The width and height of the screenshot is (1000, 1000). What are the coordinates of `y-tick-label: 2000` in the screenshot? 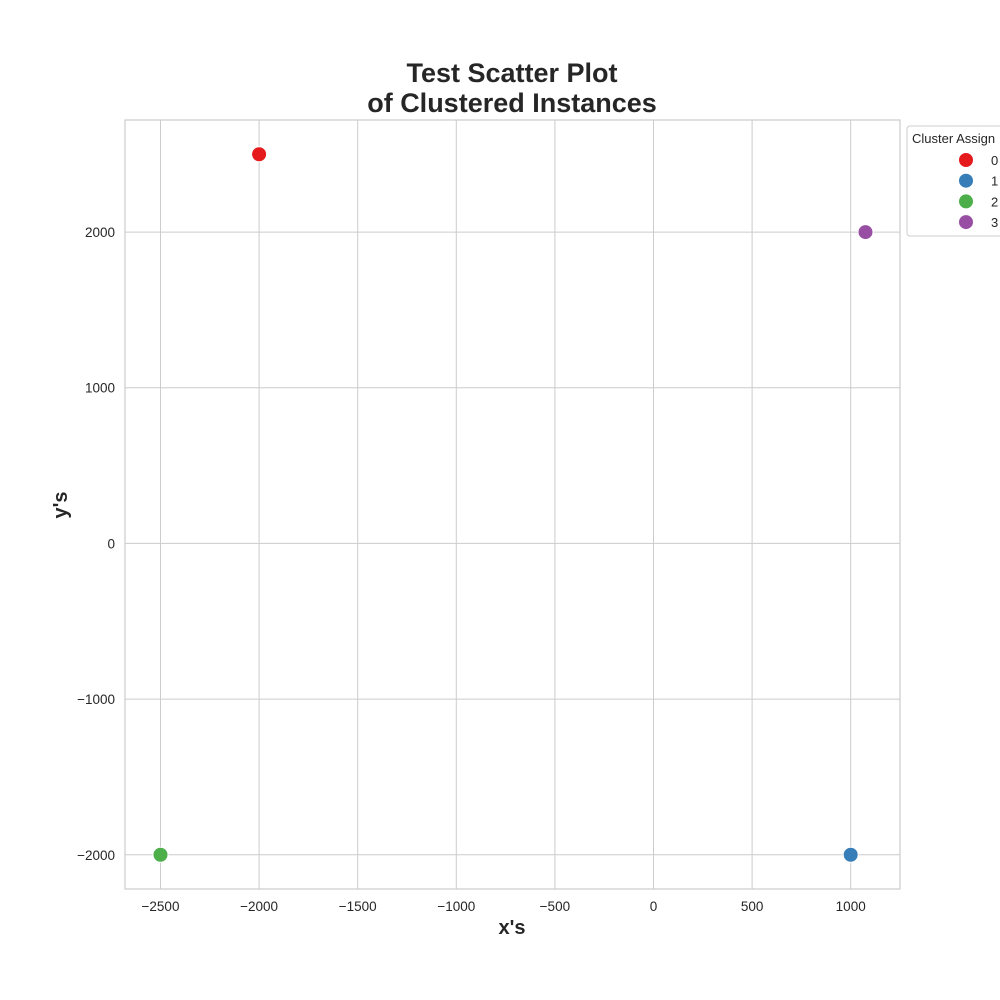 It's located at (100, 232).